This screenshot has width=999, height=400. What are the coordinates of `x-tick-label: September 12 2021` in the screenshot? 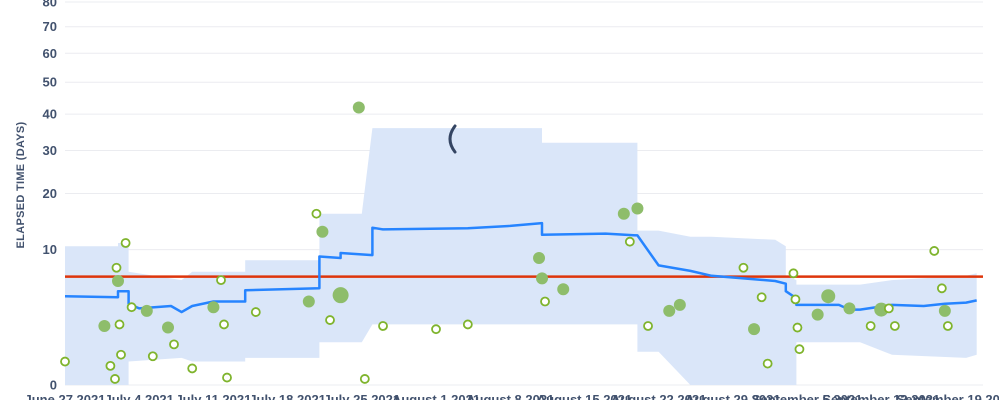 It's located at (881, 396).